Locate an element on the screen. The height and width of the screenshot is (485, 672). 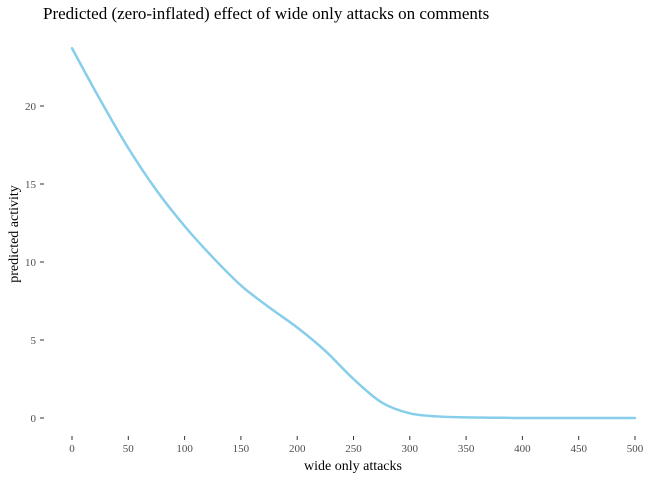
x-tick-label: 400 is located at coordinates (522, 449).